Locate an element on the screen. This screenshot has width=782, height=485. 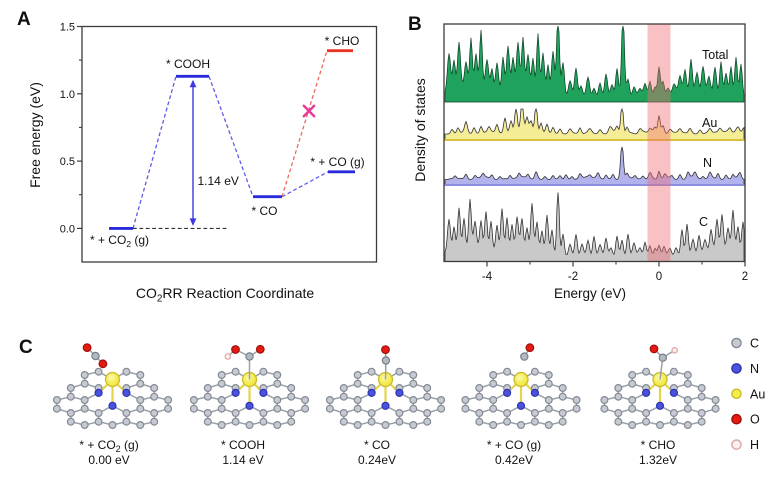
svg-text: 1.32eV is located at coordinates (658, 460).